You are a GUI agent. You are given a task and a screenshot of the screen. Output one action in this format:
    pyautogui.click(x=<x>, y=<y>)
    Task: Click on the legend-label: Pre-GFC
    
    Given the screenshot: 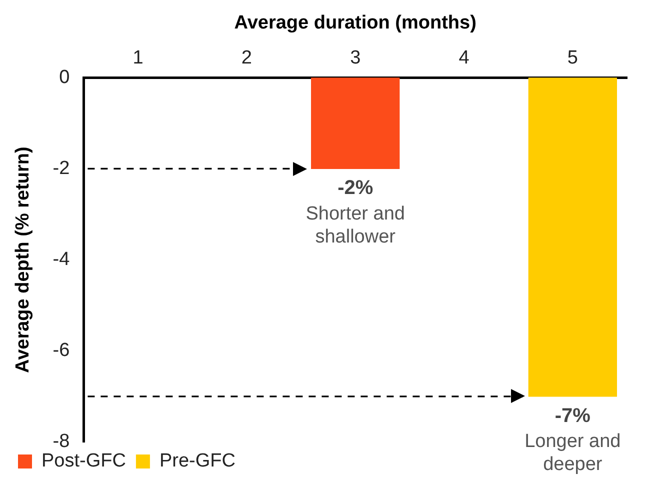 What is the action you would take?
    pyautogui.click(x=197, y=461)
    